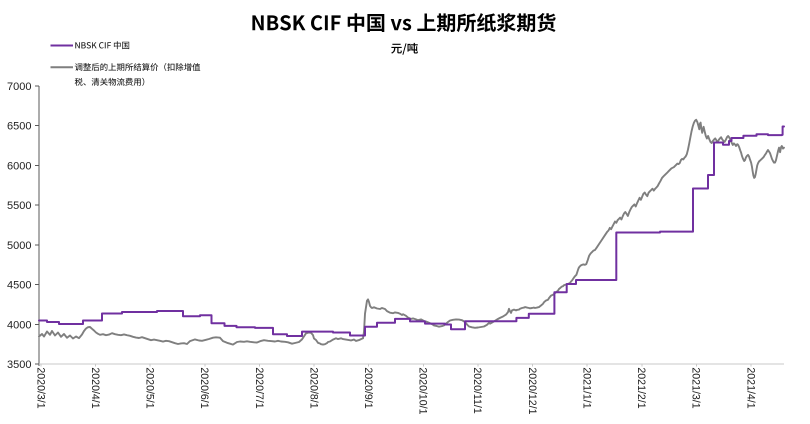 This screenshot has height=424, width=810. I want to click on svg-text: 5000, so click(19, 246).